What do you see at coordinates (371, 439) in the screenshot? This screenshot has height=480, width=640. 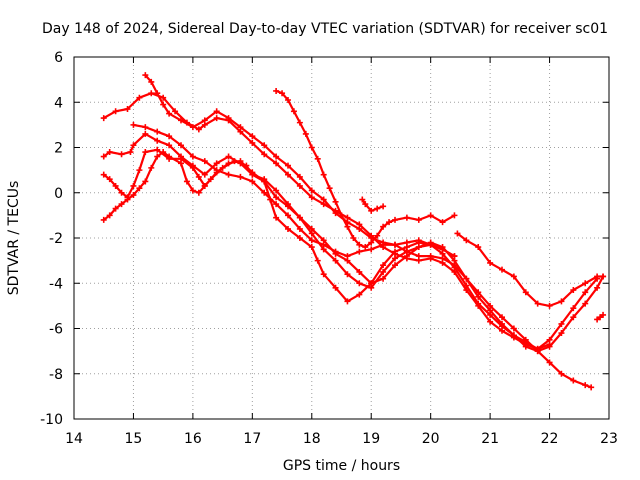 I see `x-tick-label: 19` at bounding box center [371, 439].